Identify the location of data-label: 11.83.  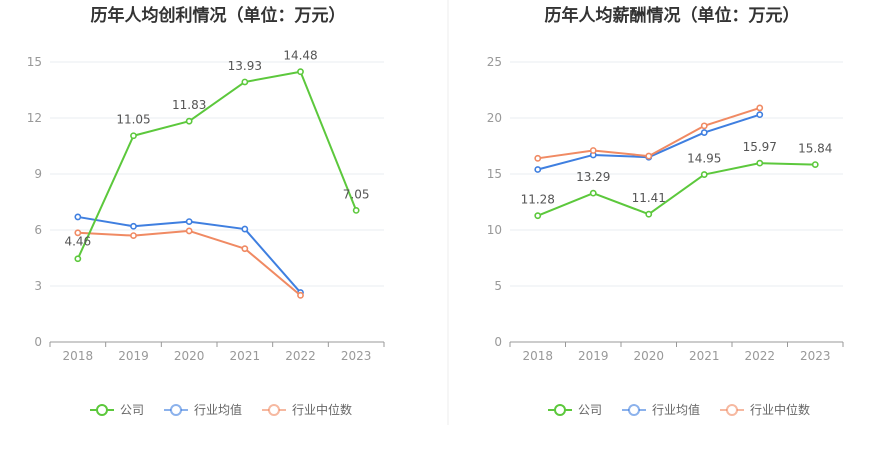
(189, 105).